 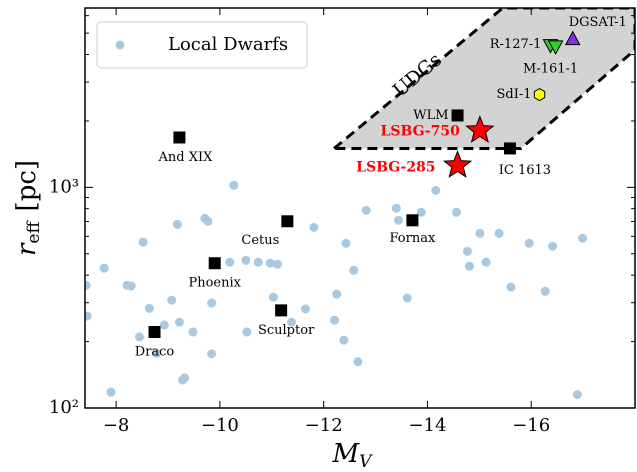 I want to click on object-label: M-161-1, so click(x=550, y=68).